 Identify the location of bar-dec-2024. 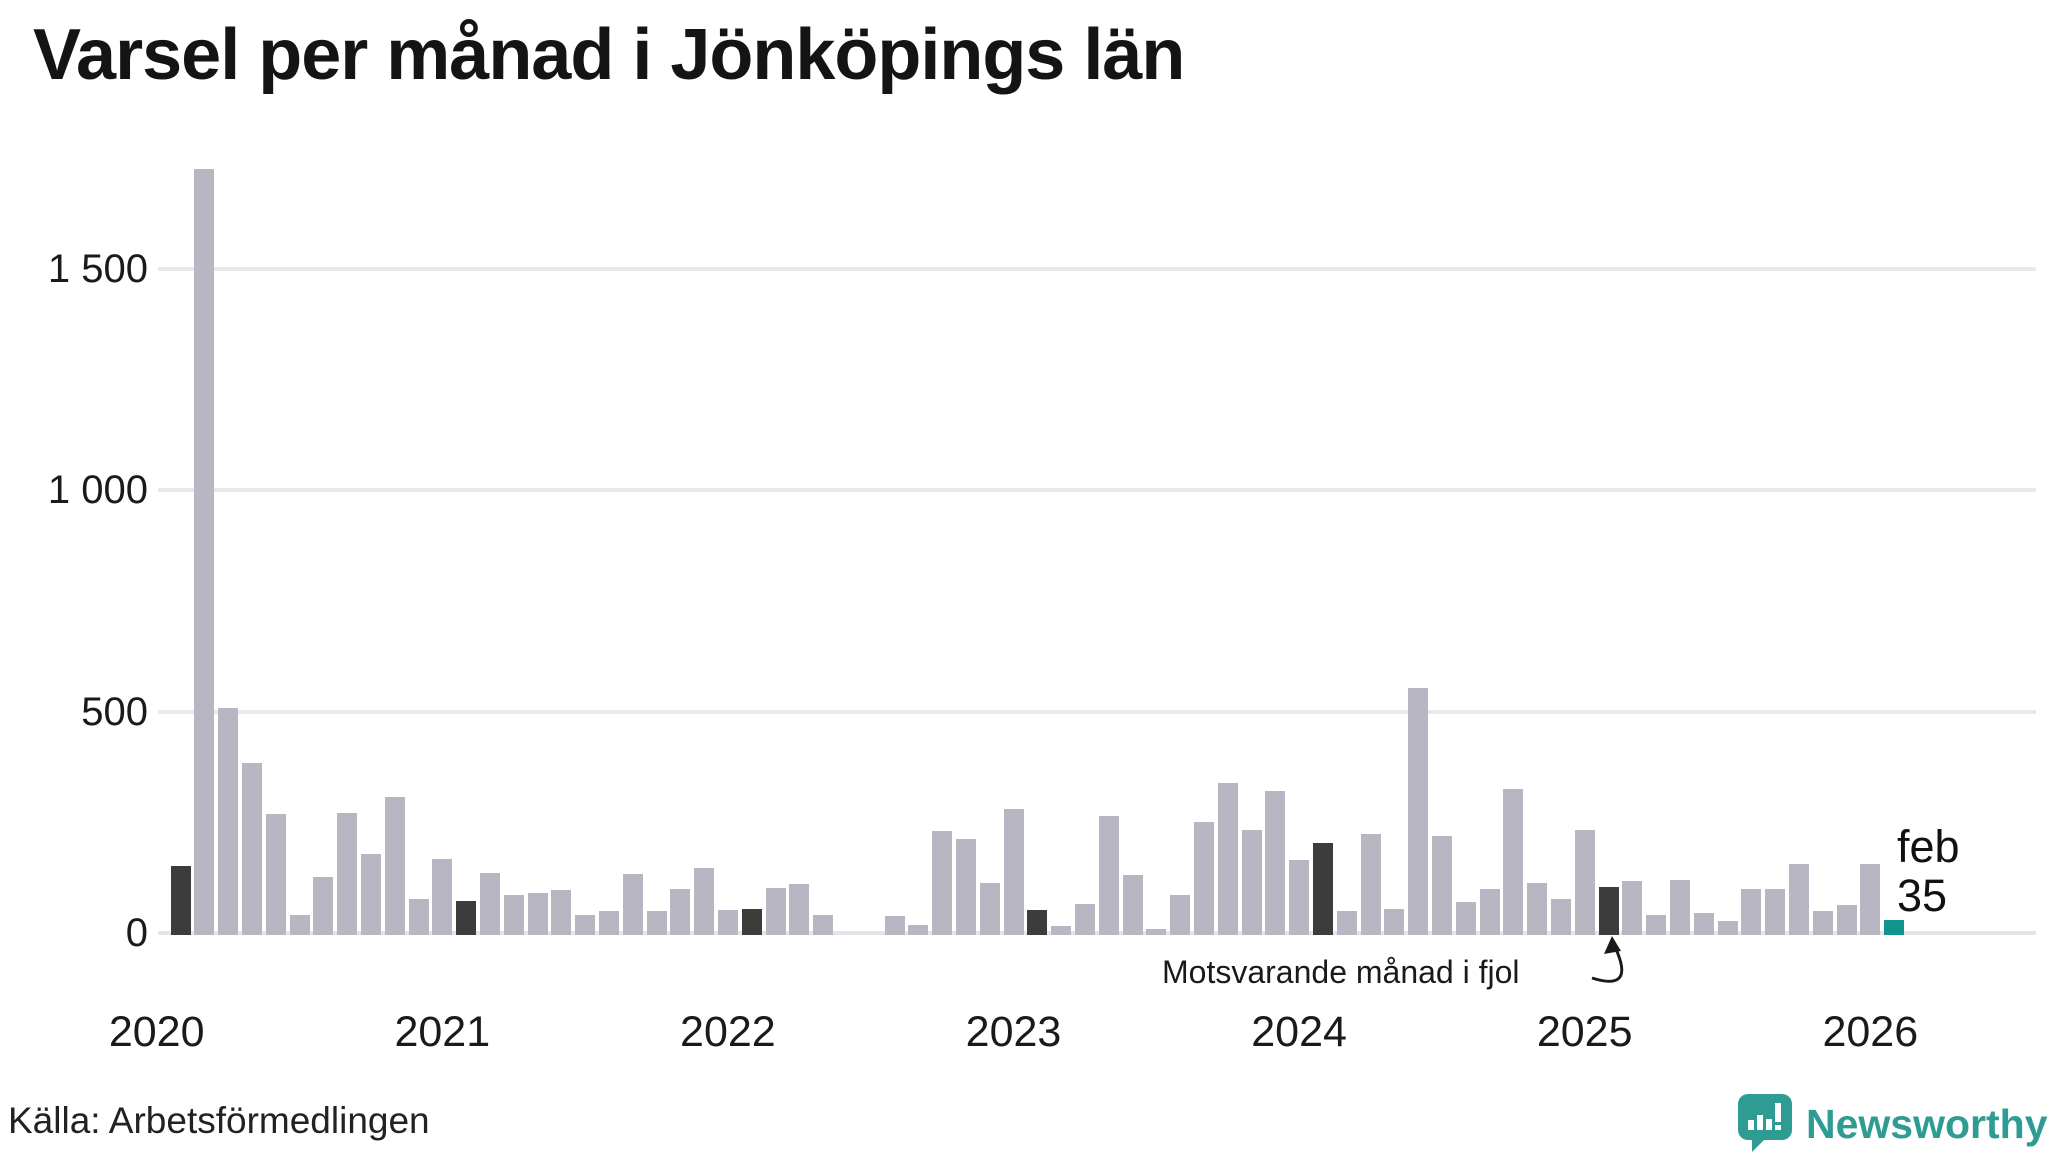
(1560, 917).